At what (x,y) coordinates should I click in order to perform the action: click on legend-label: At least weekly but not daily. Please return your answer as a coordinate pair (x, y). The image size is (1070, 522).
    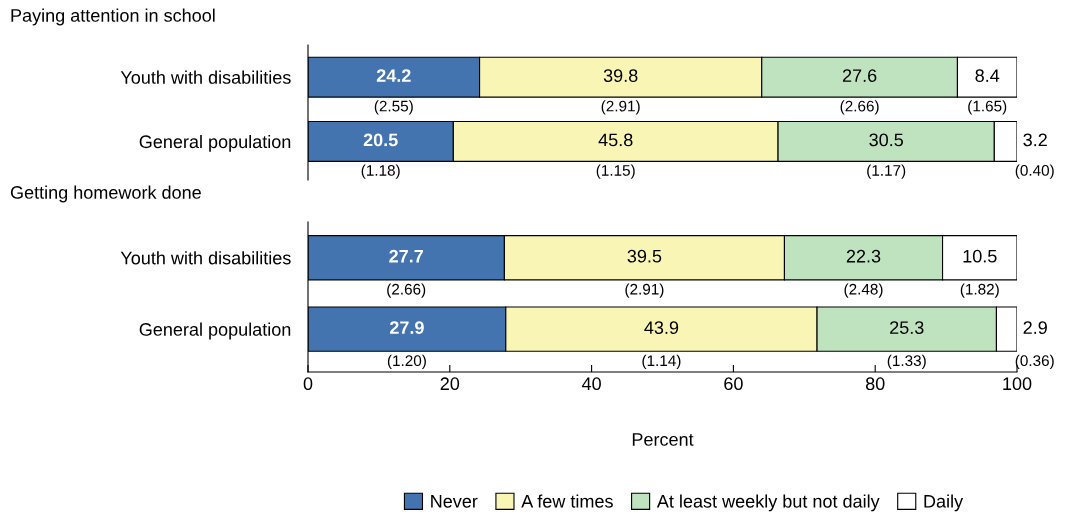
    Looking at the image, I should click on (768, 503).